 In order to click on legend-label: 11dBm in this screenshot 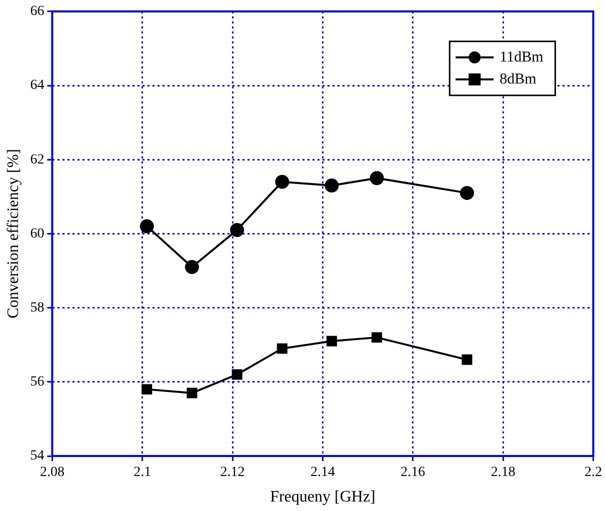, I will do `click(522, 57)`.